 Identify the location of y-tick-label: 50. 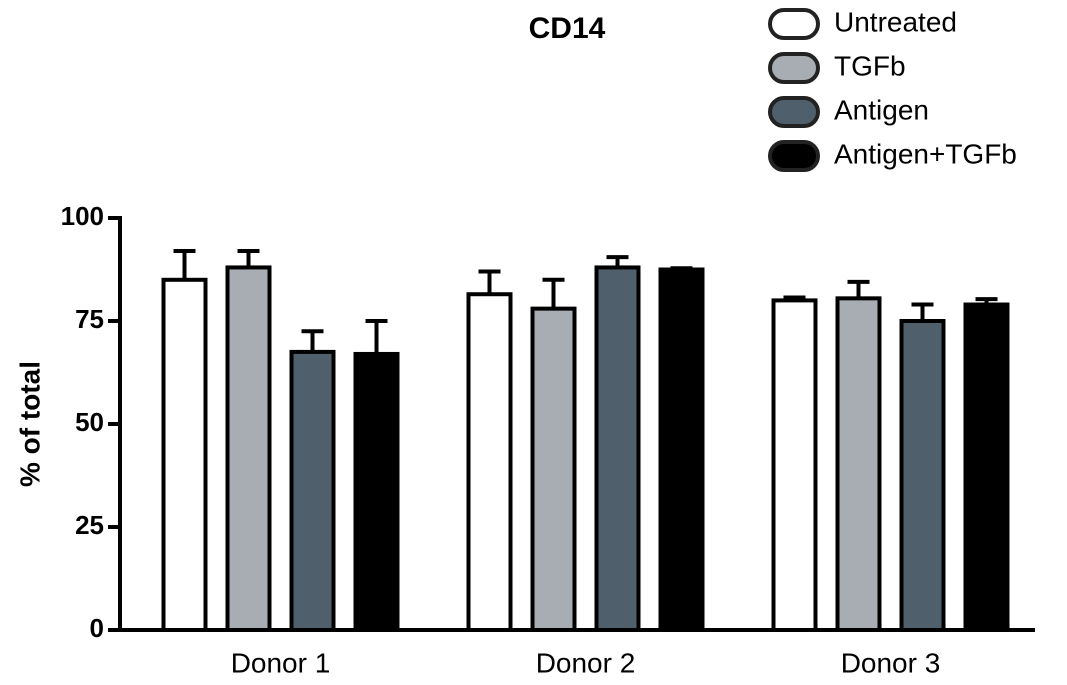
(89, 422).